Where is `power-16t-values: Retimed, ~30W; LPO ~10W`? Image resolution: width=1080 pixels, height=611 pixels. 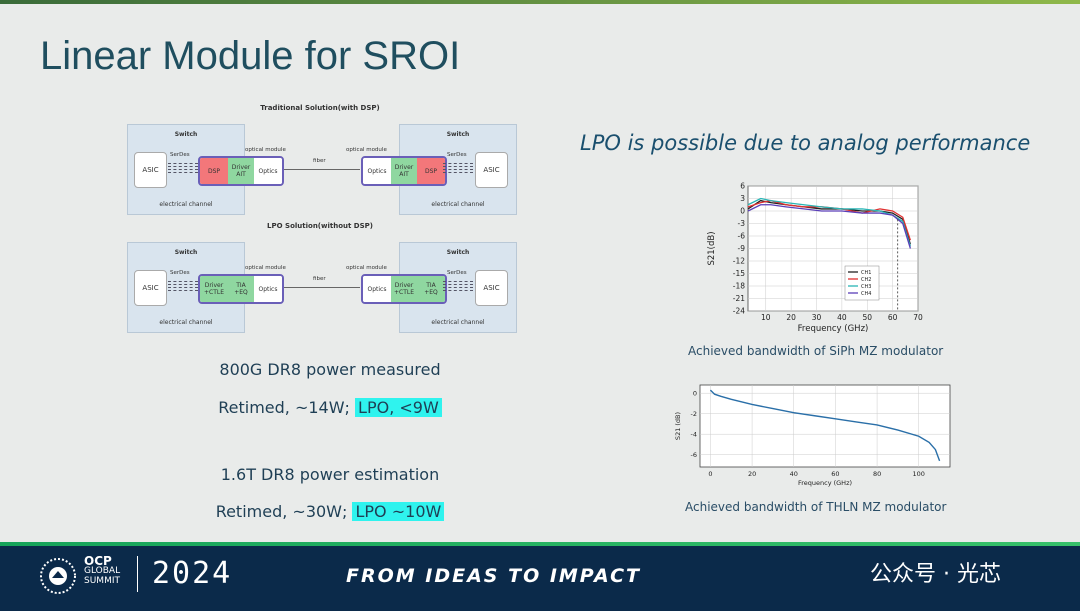
power-16t-values: Retimed, ~30W; LPO ~10W is located at coordinates (330, 511).